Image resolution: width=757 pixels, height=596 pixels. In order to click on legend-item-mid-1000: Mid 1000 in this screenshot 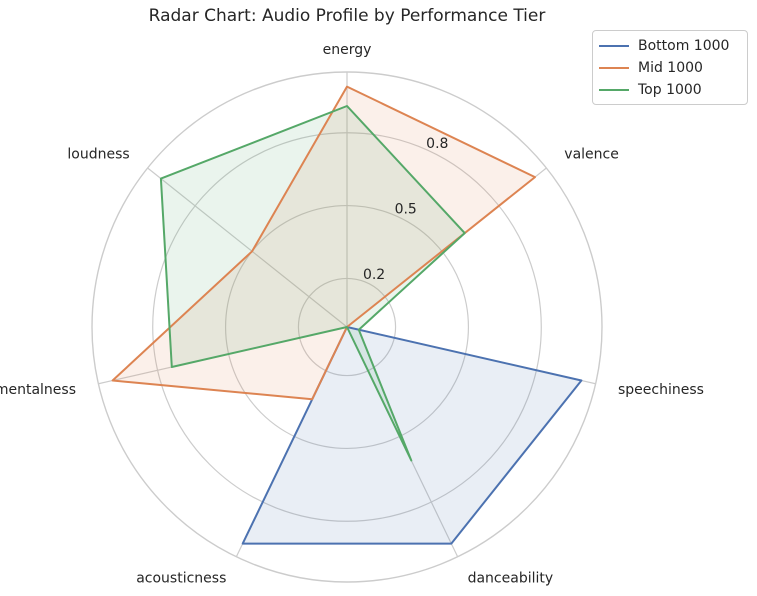, I will do `click(670, 68)`.